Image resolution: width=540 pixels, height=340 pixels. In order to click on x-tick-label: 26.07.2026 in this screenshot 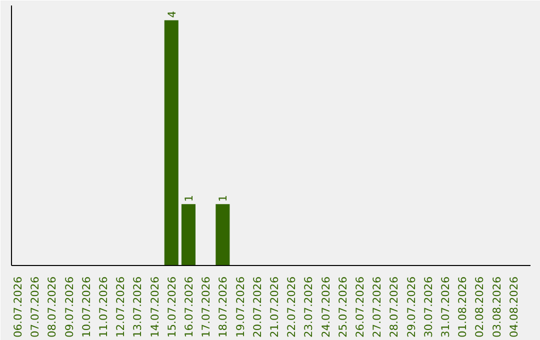, I will do `click(359, 307)`.